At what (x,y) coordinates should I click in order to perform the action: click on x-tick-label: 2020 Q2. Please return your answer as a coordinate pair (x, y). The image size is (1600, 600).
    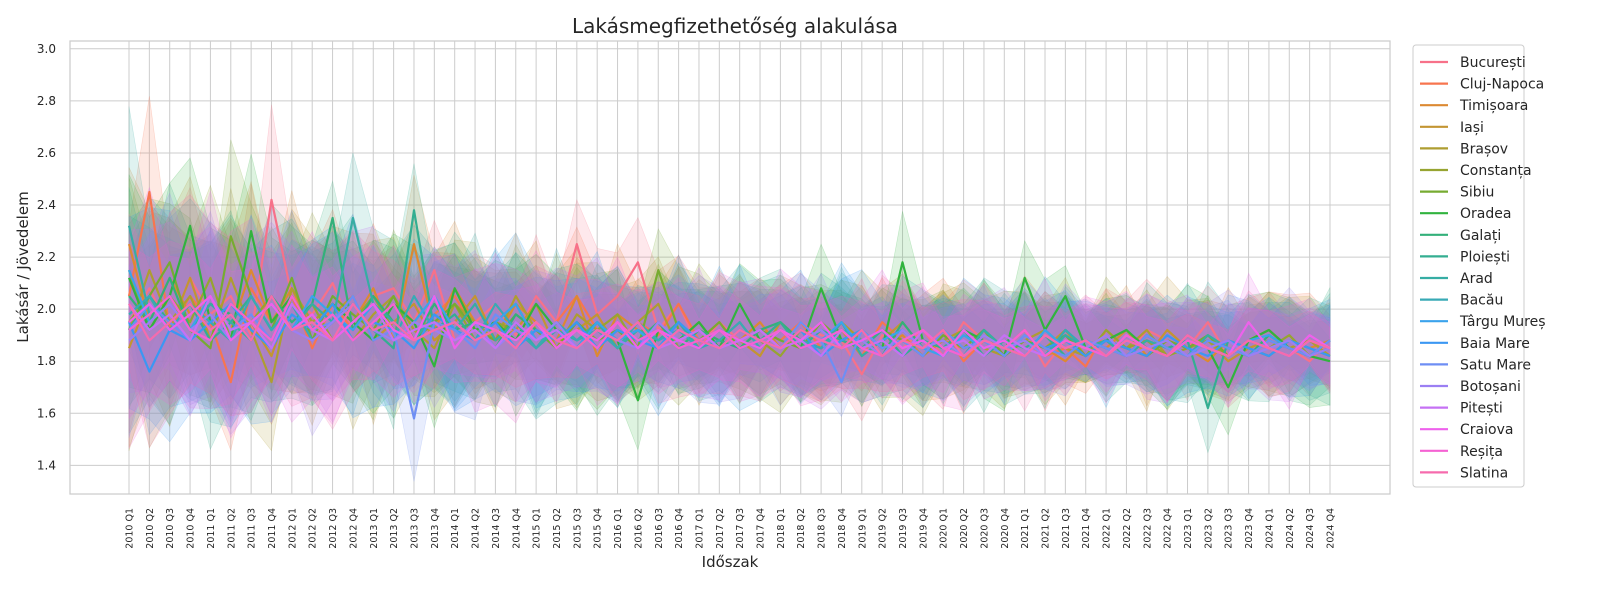
    Looking at the image, I should click on (964, 528).